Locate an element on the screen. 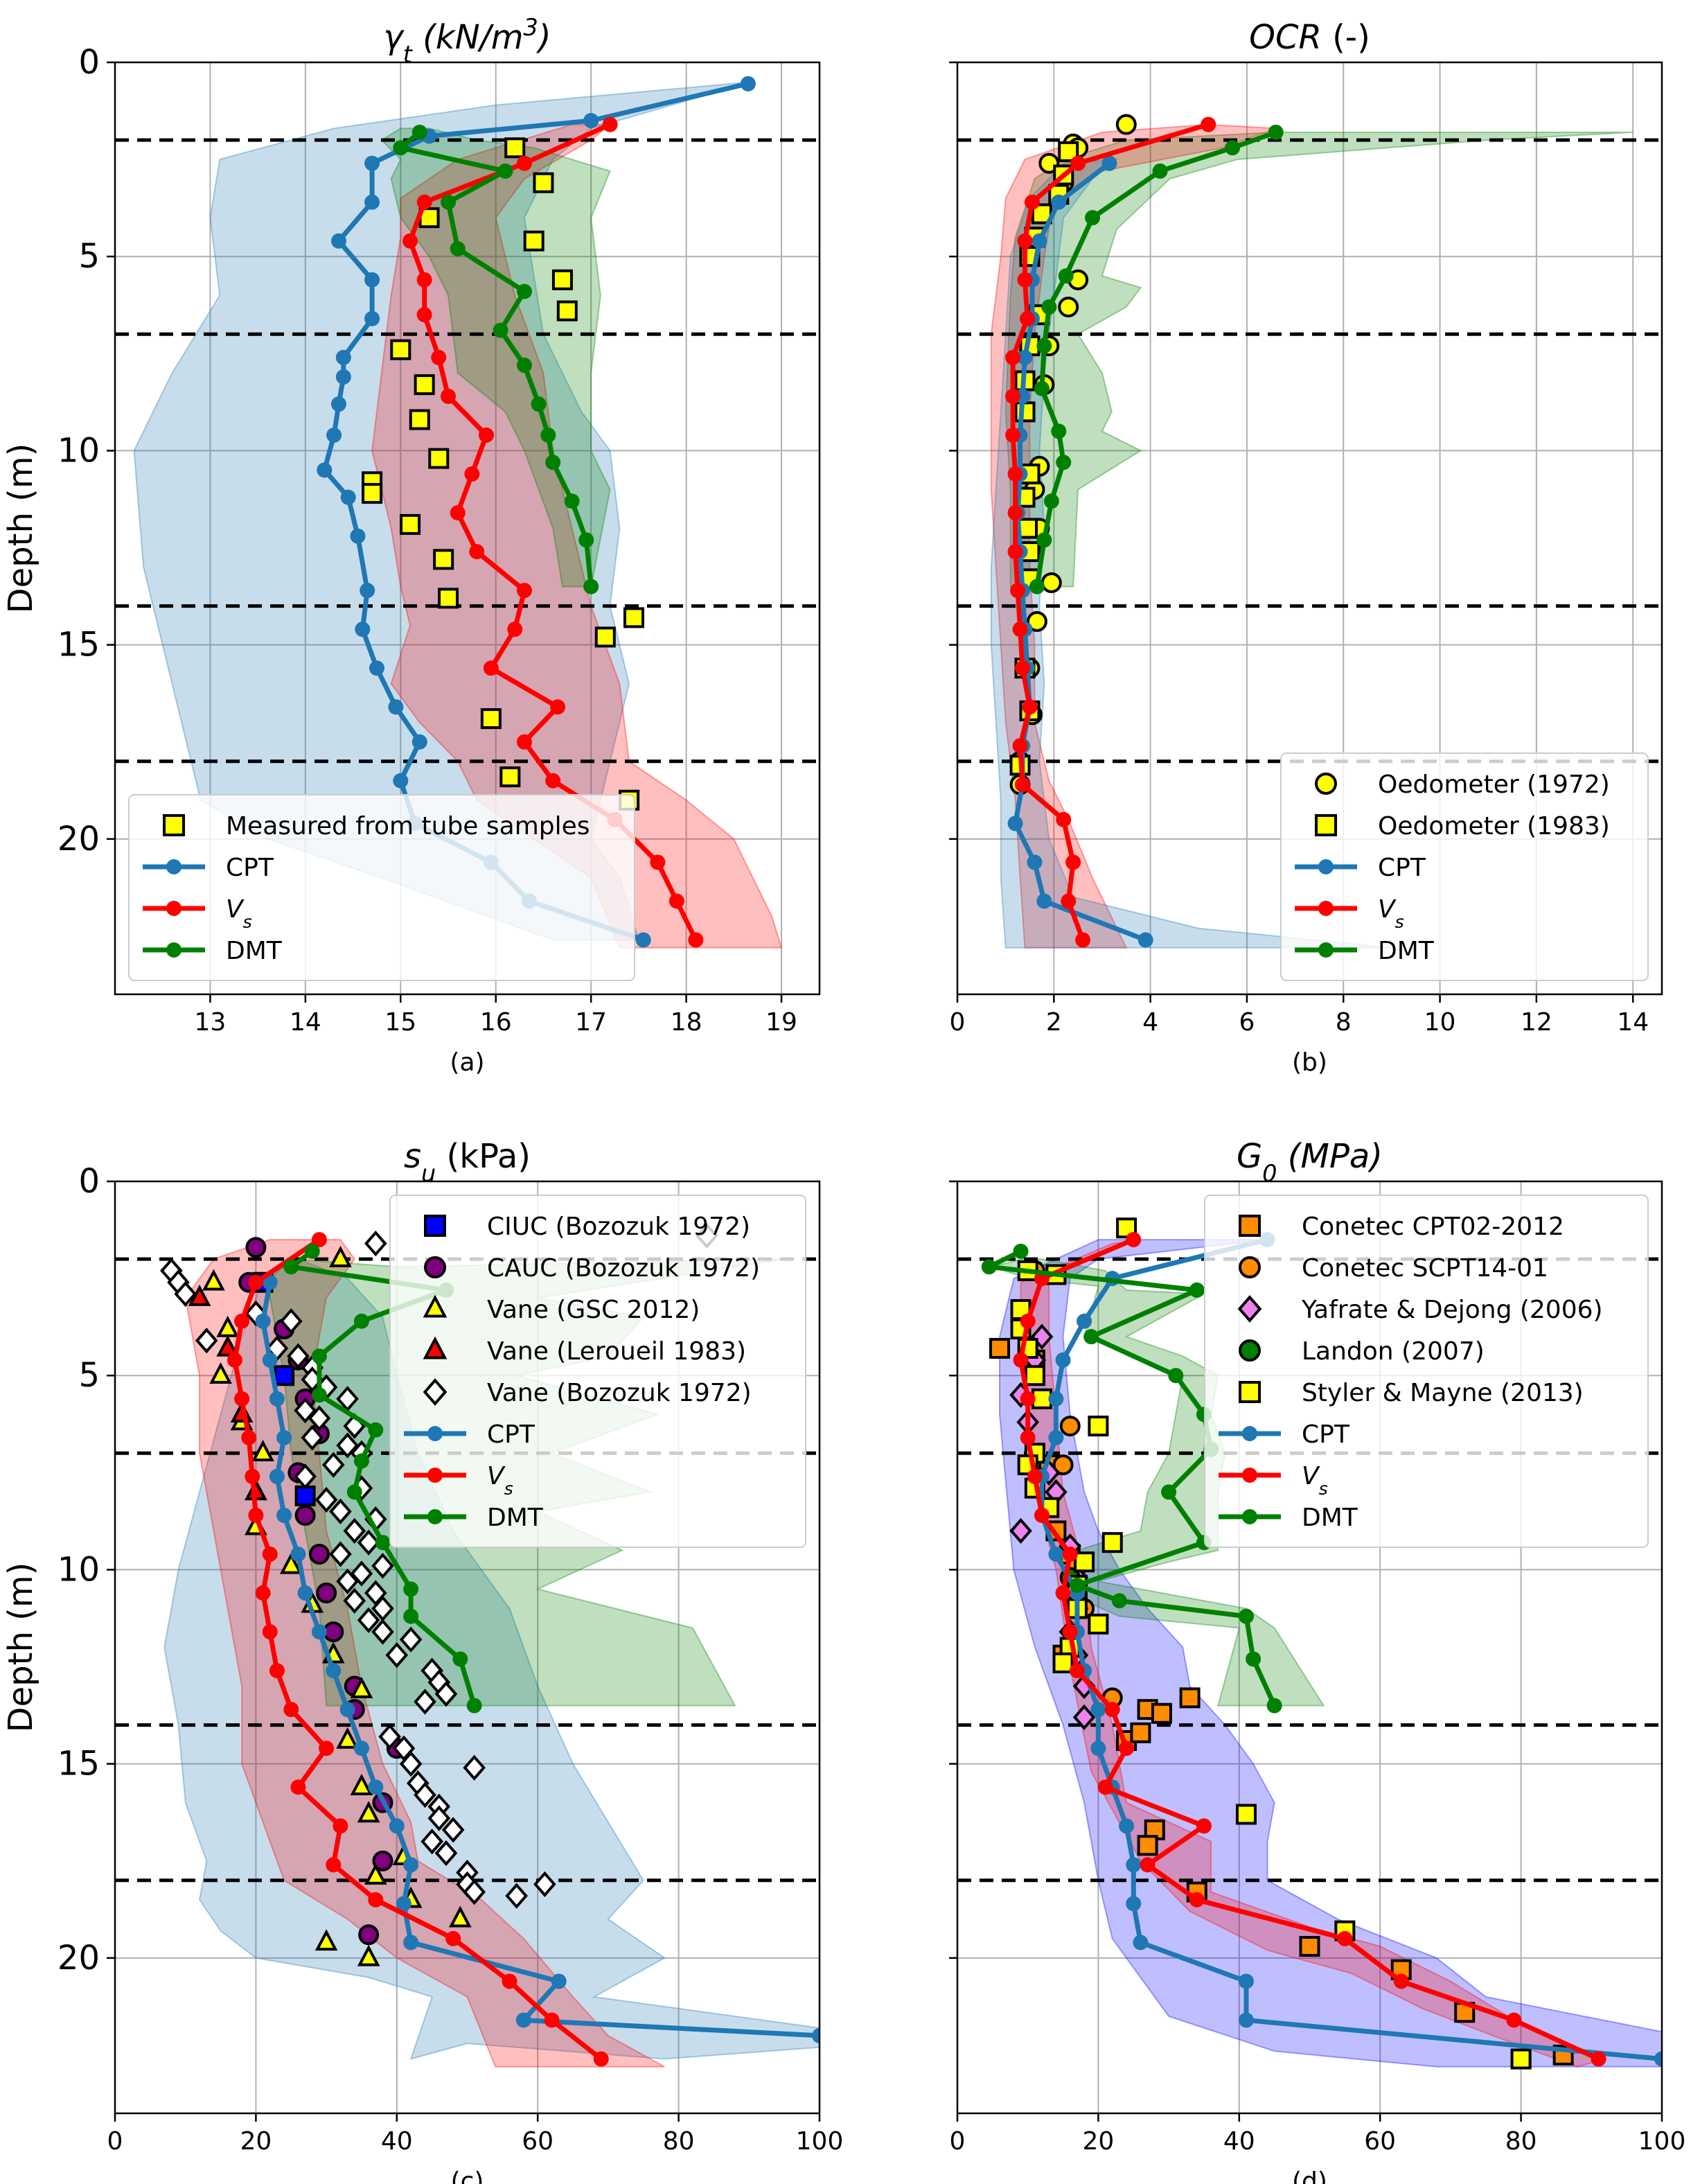  series-line-cpt is located at coordinates (1350, 1649).